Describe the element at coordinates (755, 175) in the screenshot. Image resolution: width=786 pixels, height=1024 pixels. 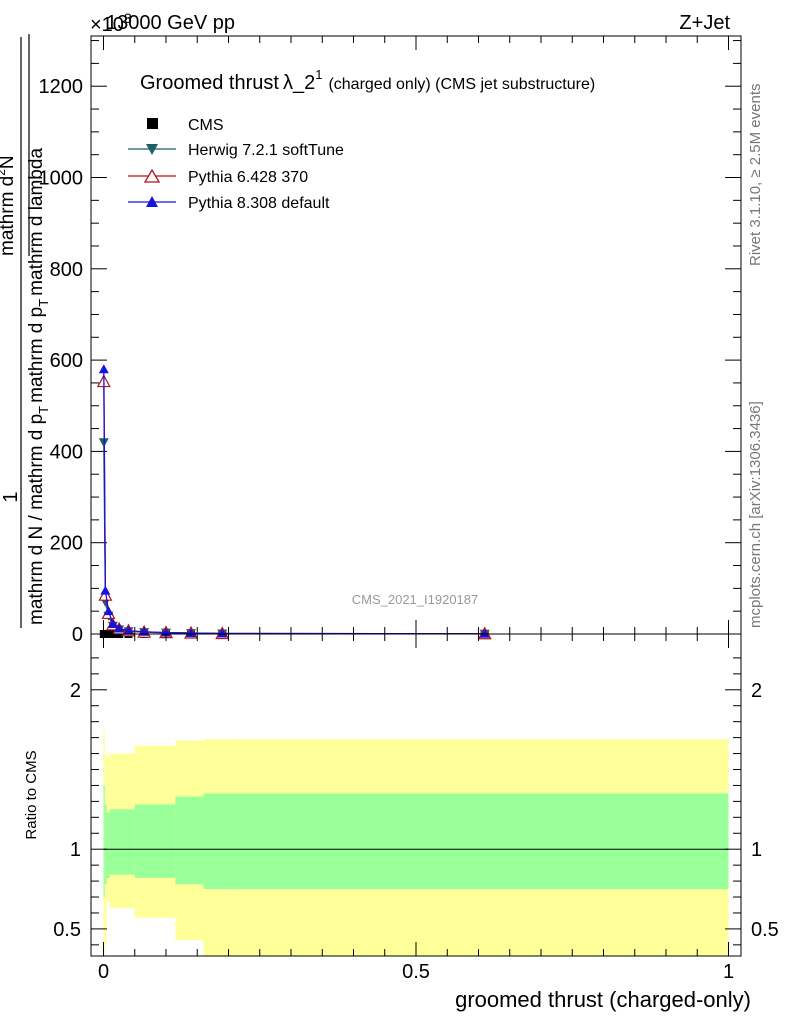
I see `rivet-label: Rivet 3.1.10, ≥ 2.5M events` at that location.